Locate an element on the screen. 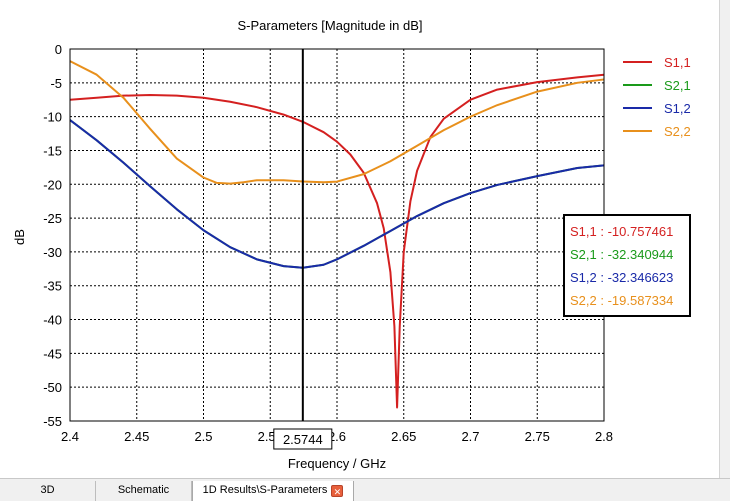  marker-label-box is located at coordinates (303, 439).